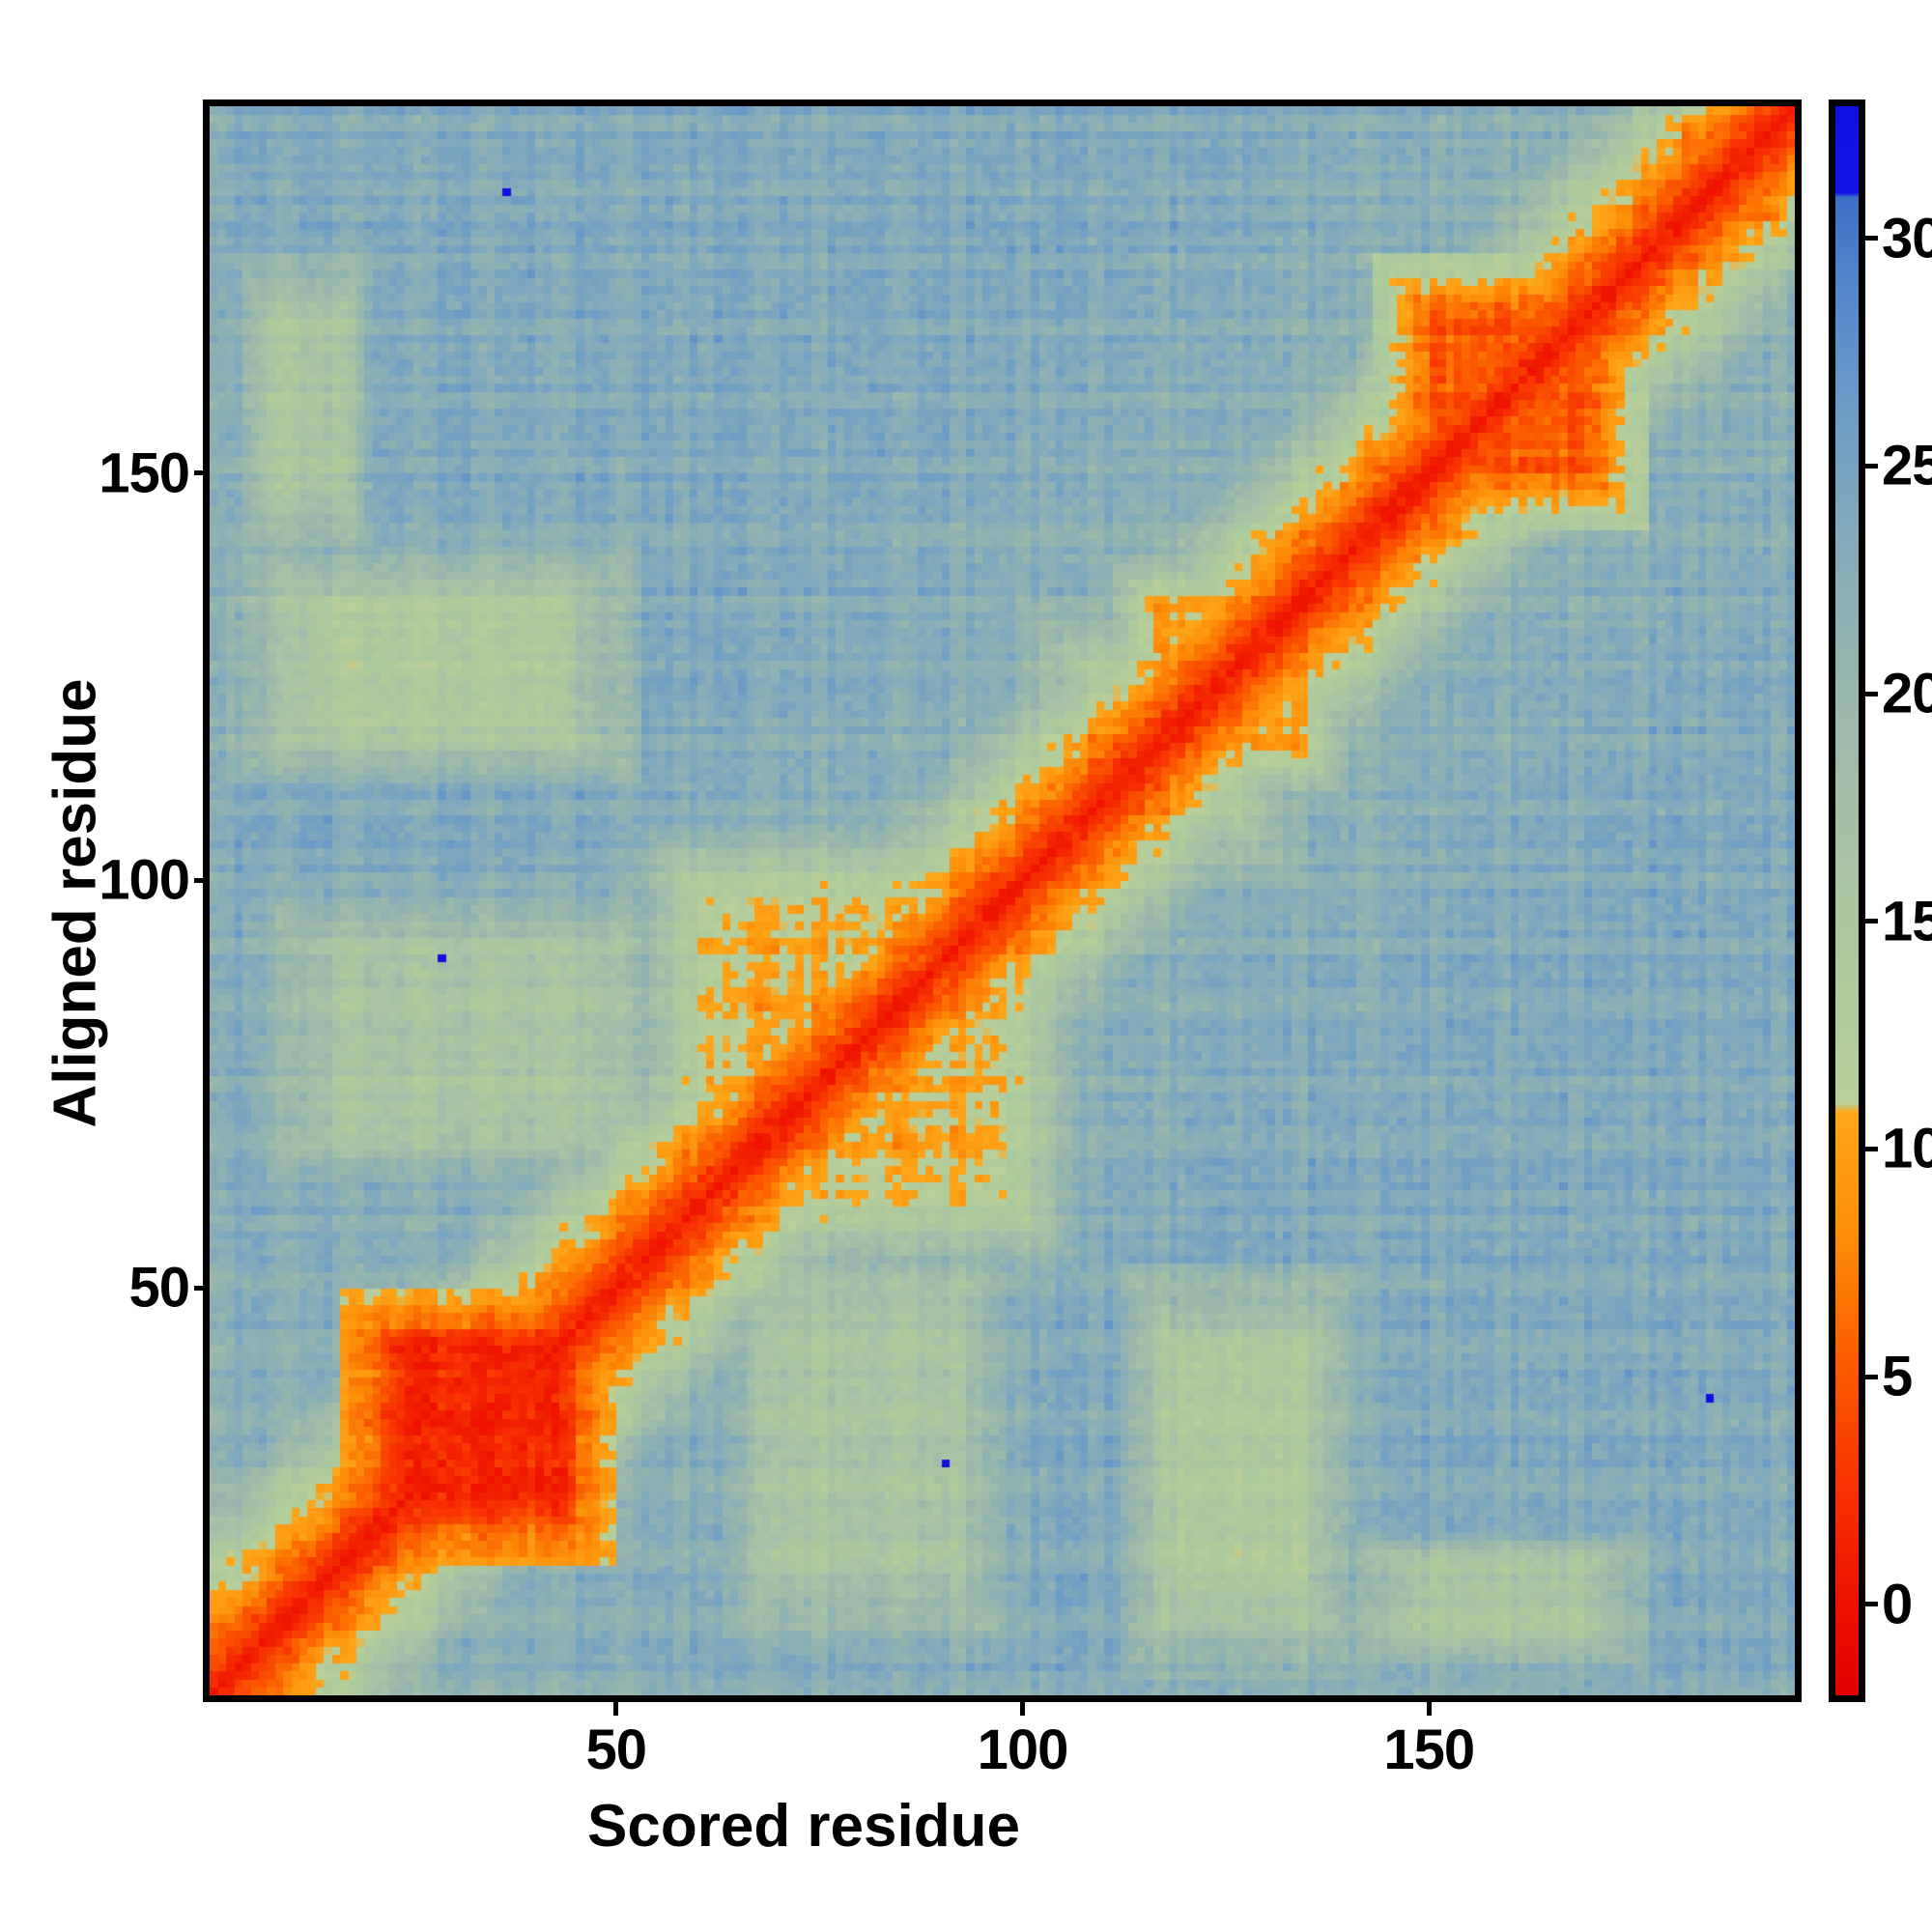 Image resolution: width=1932 pixels, height=1932 pixels. Describe the element at coordinates (159, 1288) in the screenshot. I see `y-tick-label-50: 50` at that location.